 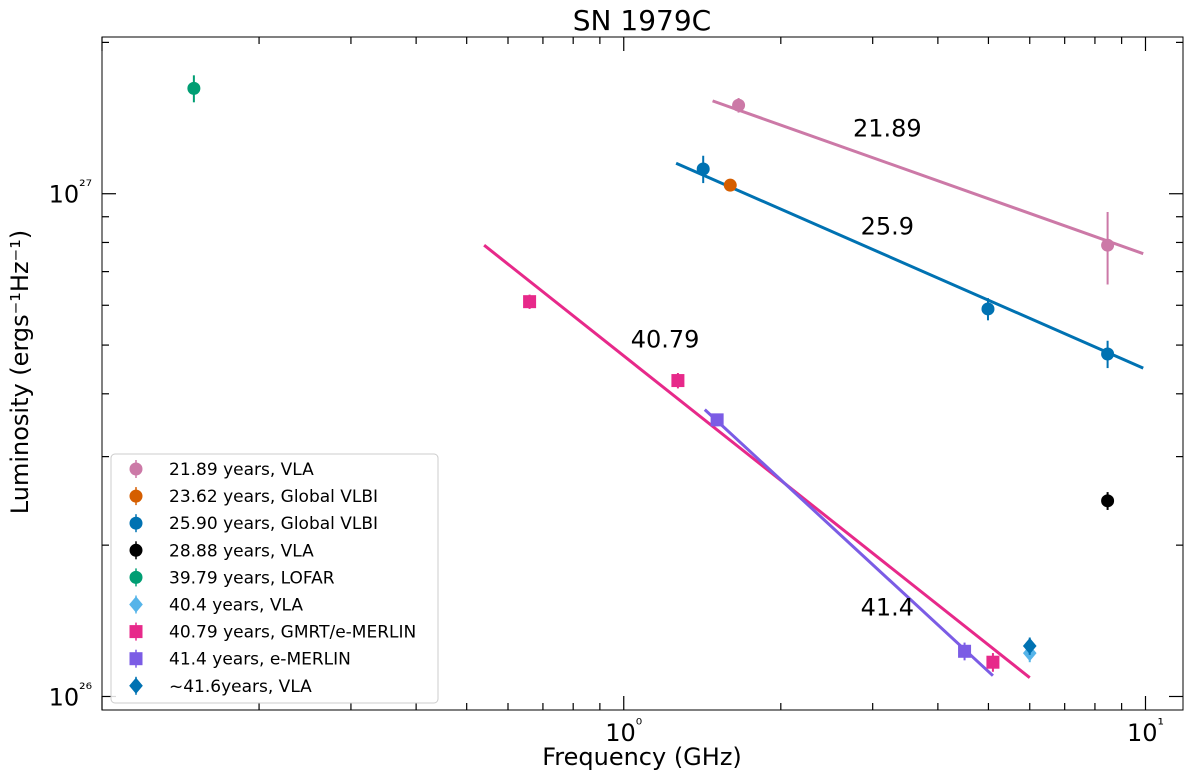 What do you see at coordinates (70, 695) in the screenshot?
I see `y-tick-label: 10²⁶` at bounding box center [70, 695].